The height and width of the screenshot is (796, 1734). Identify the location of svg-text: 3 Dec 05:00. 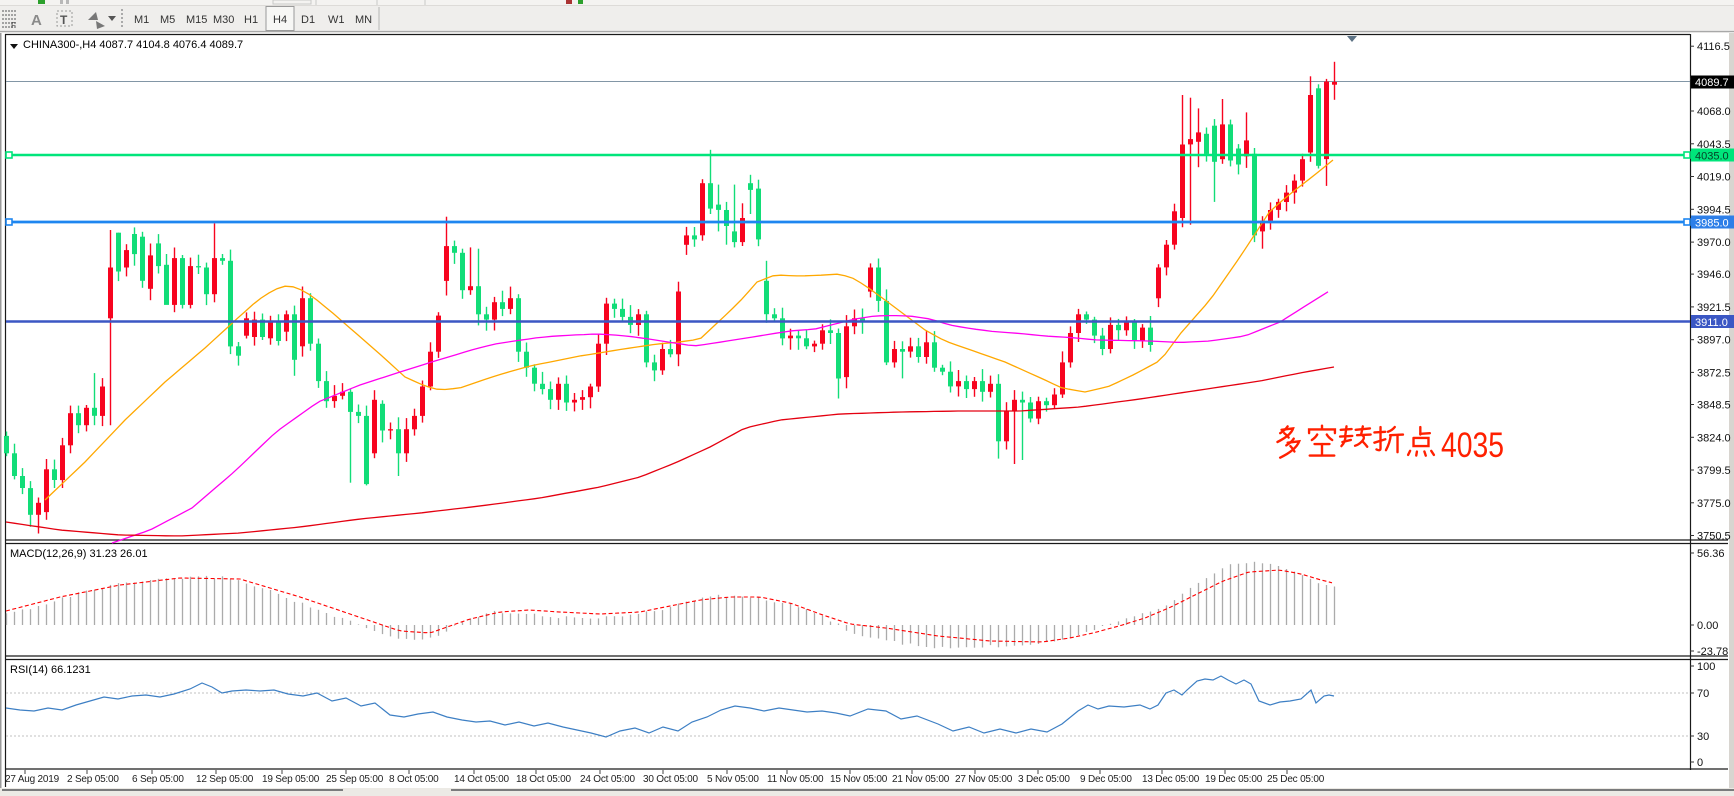
(1044, 779).